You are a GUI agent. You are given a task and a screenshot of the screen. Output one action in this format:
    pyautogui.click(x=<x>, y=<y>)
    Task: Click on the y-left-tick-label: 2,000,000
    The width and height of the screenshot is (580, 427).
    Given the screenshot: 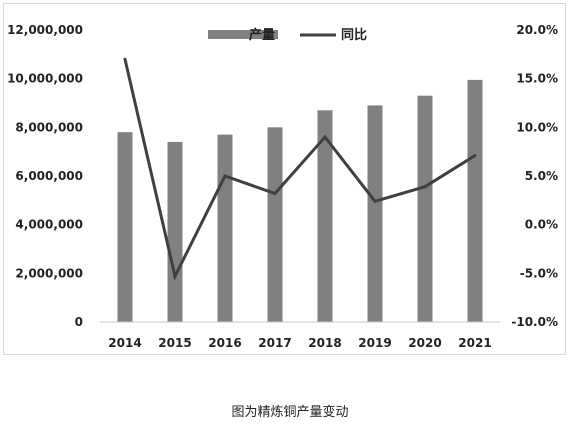 What is the action you would take?
    pyautogui.click(x=49, y=273)
    